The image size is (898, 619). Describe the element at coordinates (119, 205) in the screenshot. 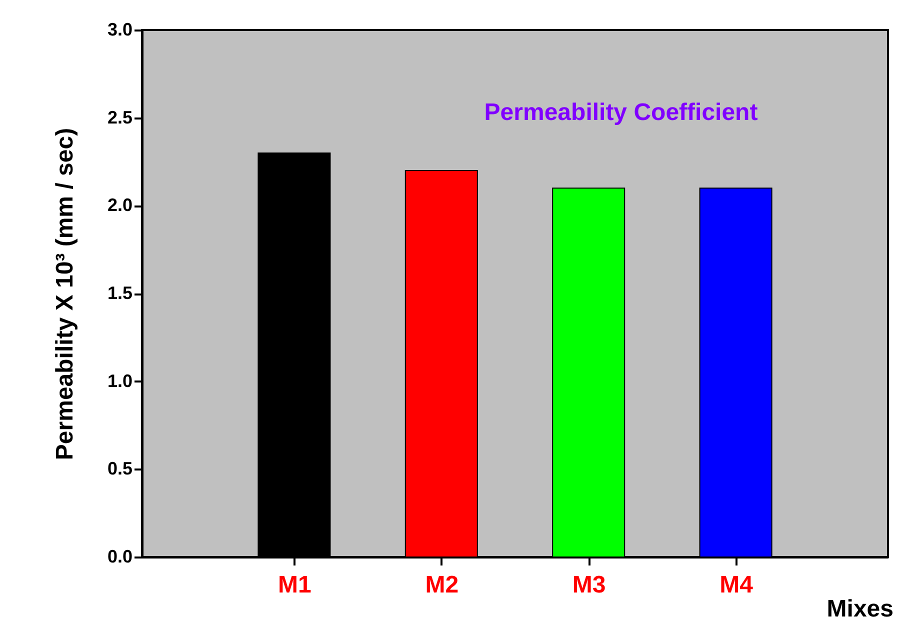

I see `y-tick-label: 2.0` at that location.